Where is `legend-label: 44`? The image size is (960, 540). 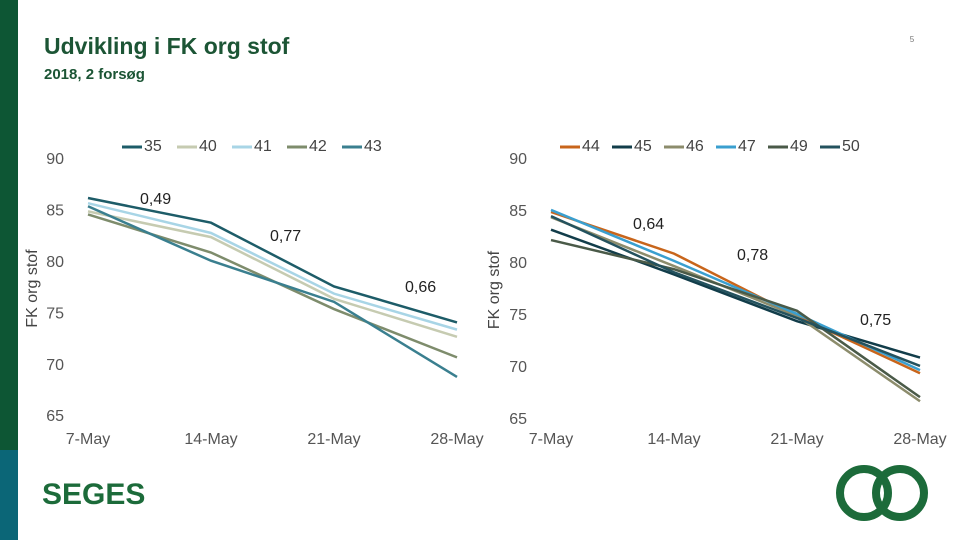
legend-label: 44 is located at coordinates (591, 146).